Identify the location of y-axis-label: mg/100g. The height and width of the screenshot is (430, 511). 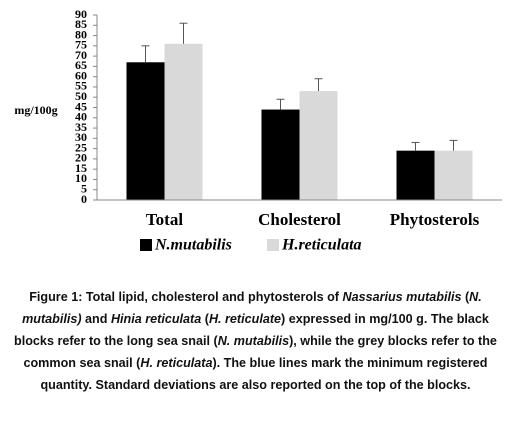
(35, 110).